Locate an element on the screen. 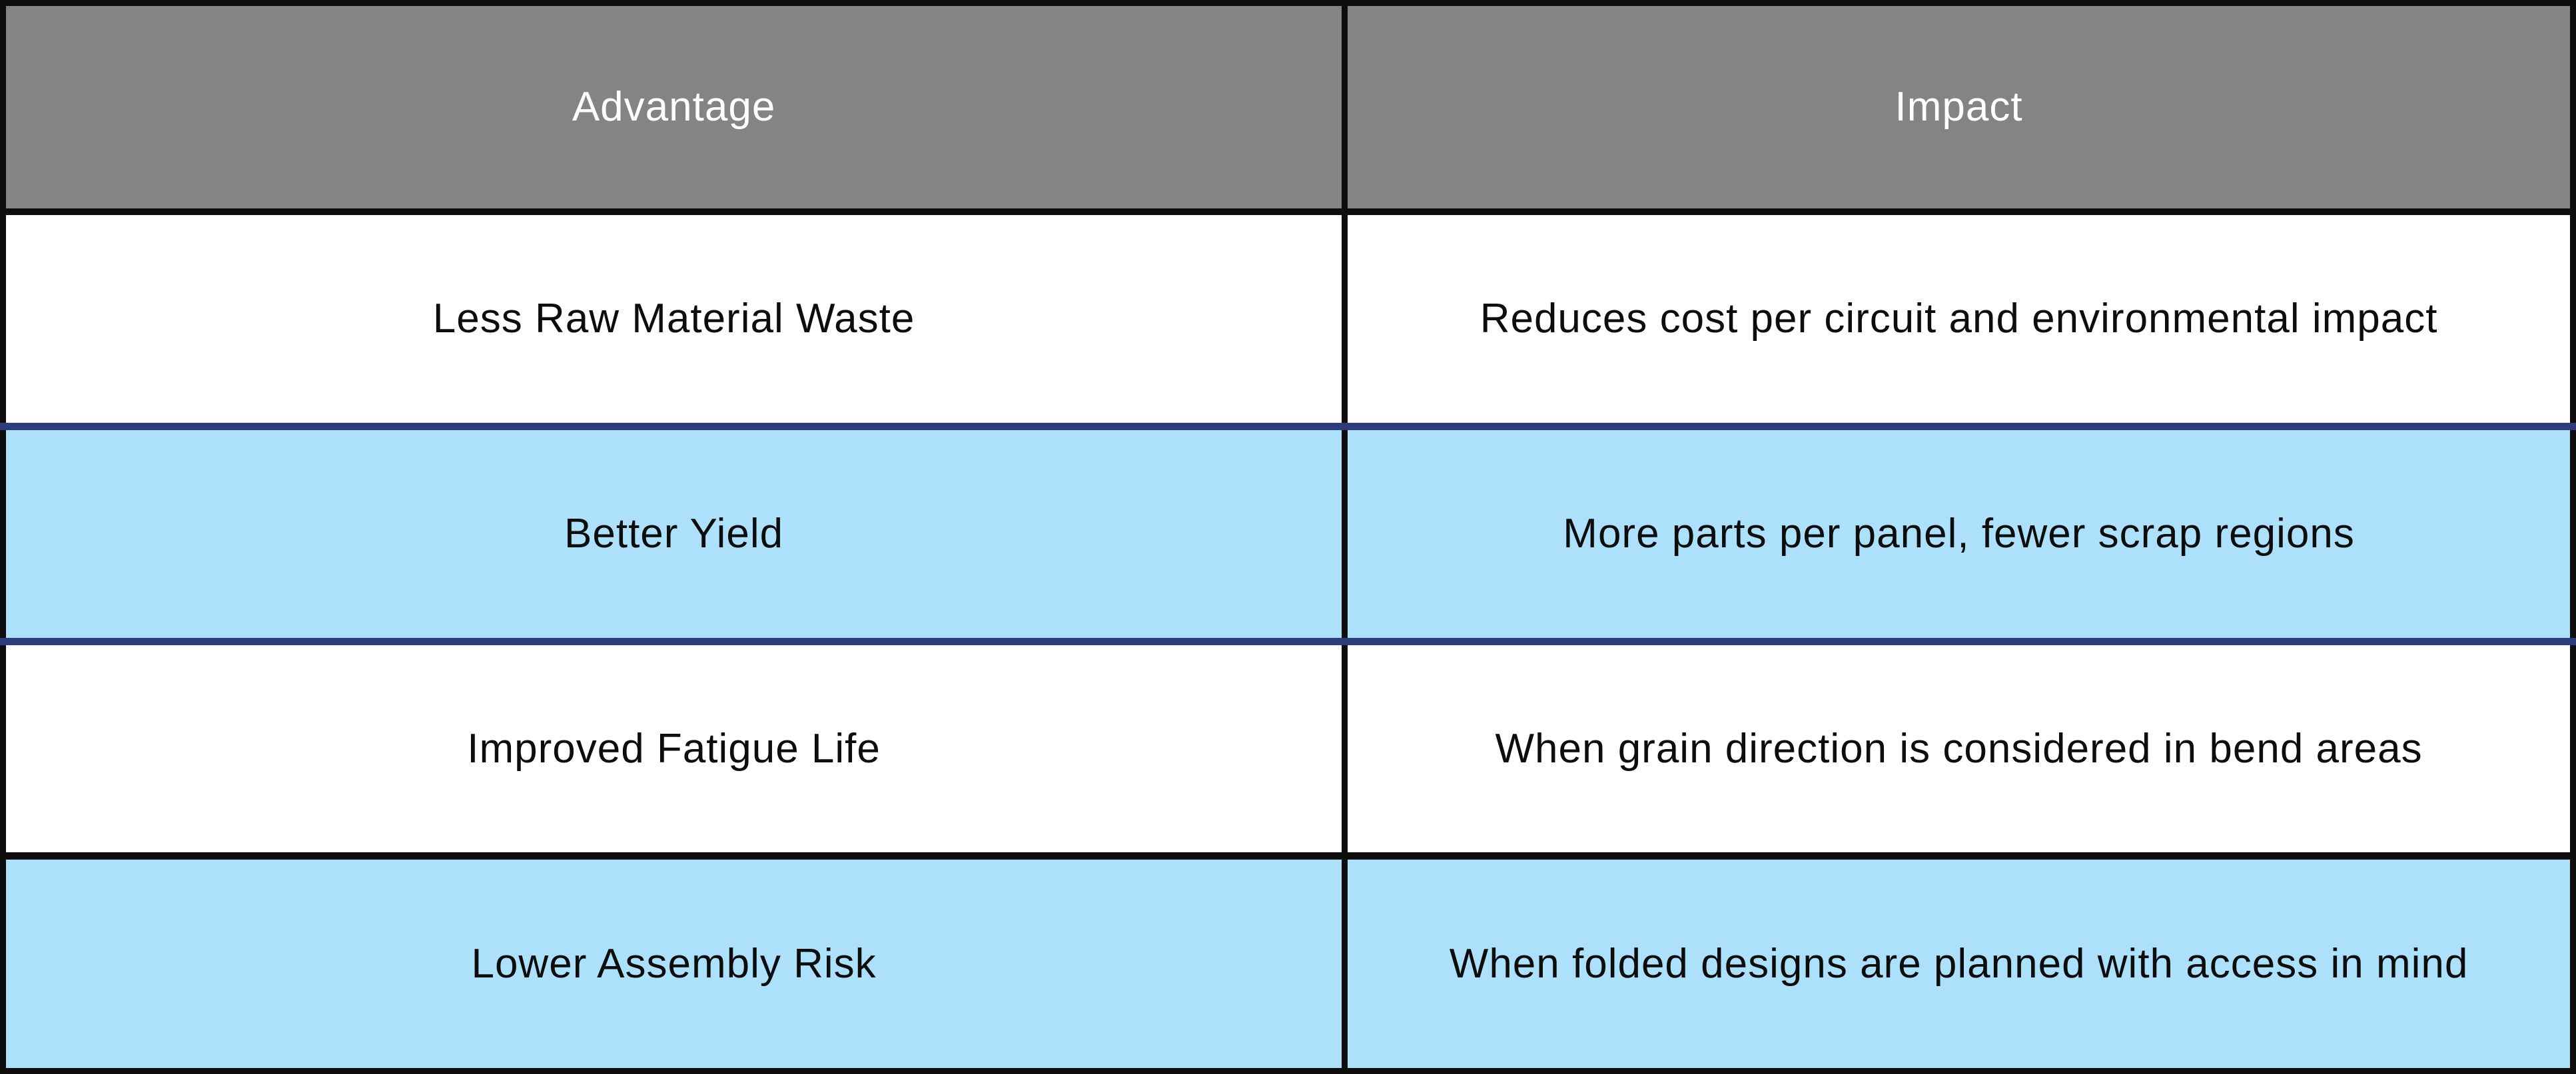 This screenshot has height=1074, width=2576. advantage-cell: Less Raw Material Waste is located at coordinates (674, 319).